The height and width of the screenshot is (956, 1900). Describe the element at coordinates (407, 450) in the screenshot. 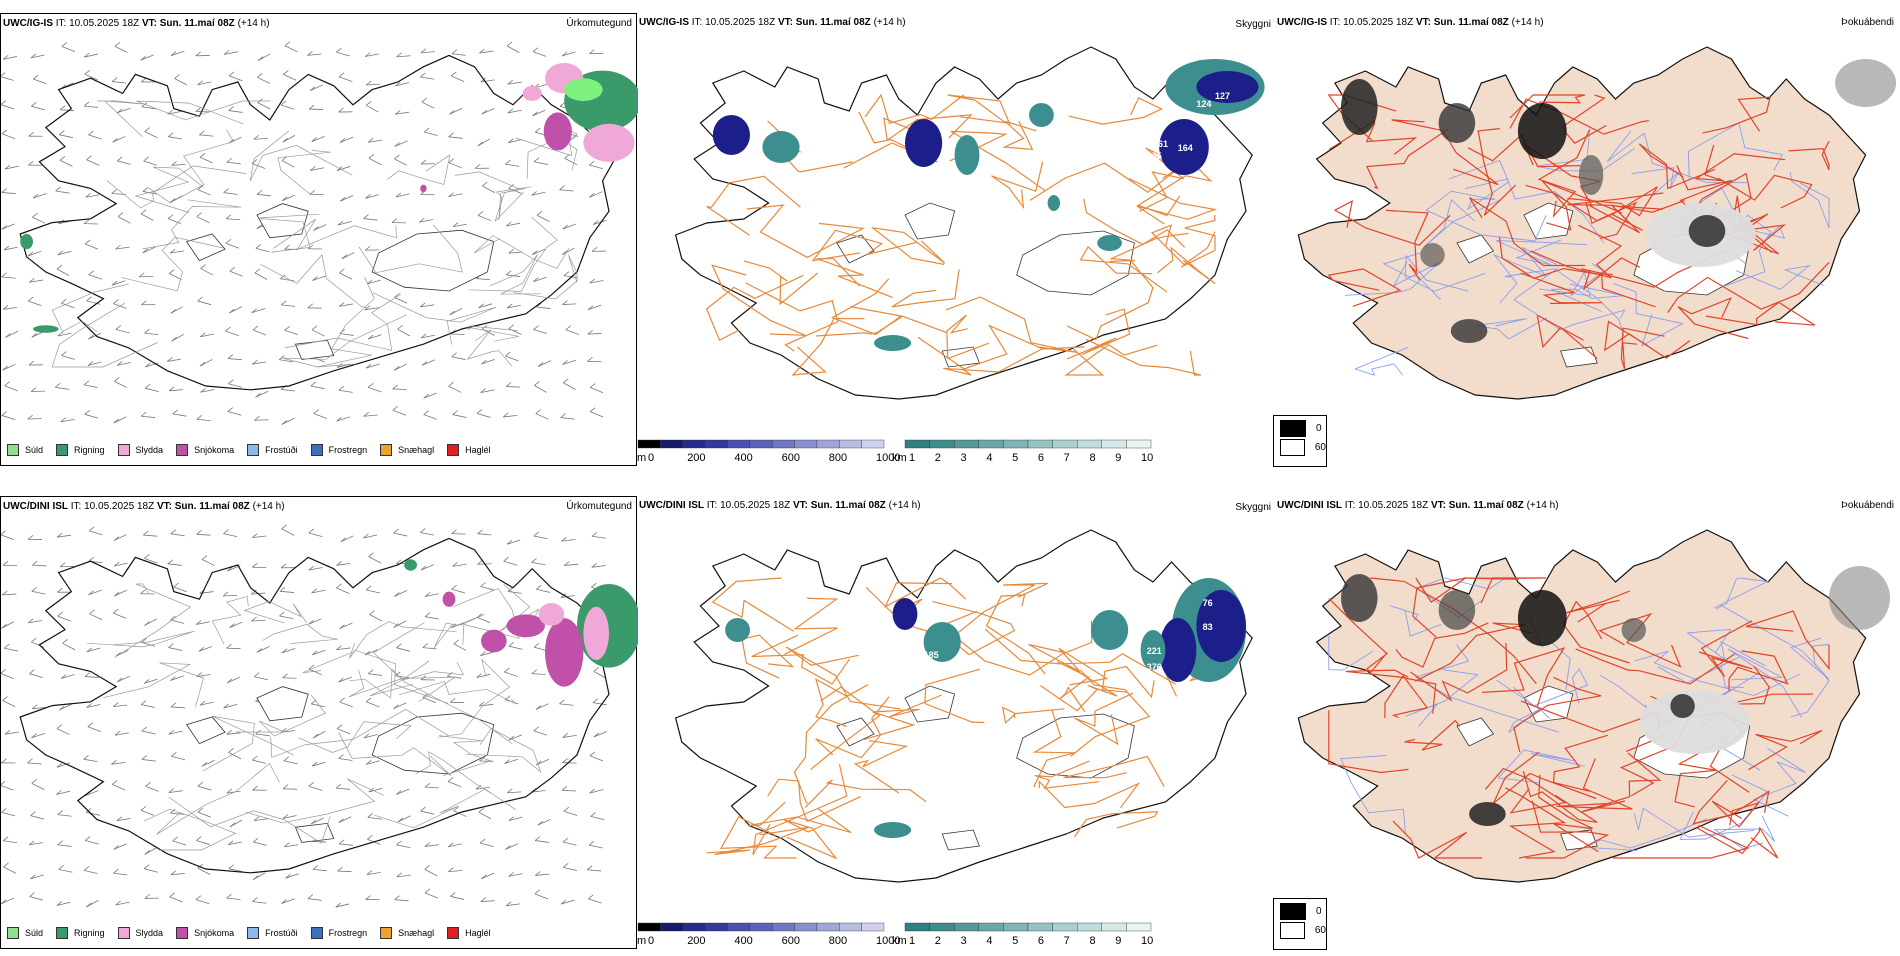

I see `legend-item: Snæhagl` at that location.